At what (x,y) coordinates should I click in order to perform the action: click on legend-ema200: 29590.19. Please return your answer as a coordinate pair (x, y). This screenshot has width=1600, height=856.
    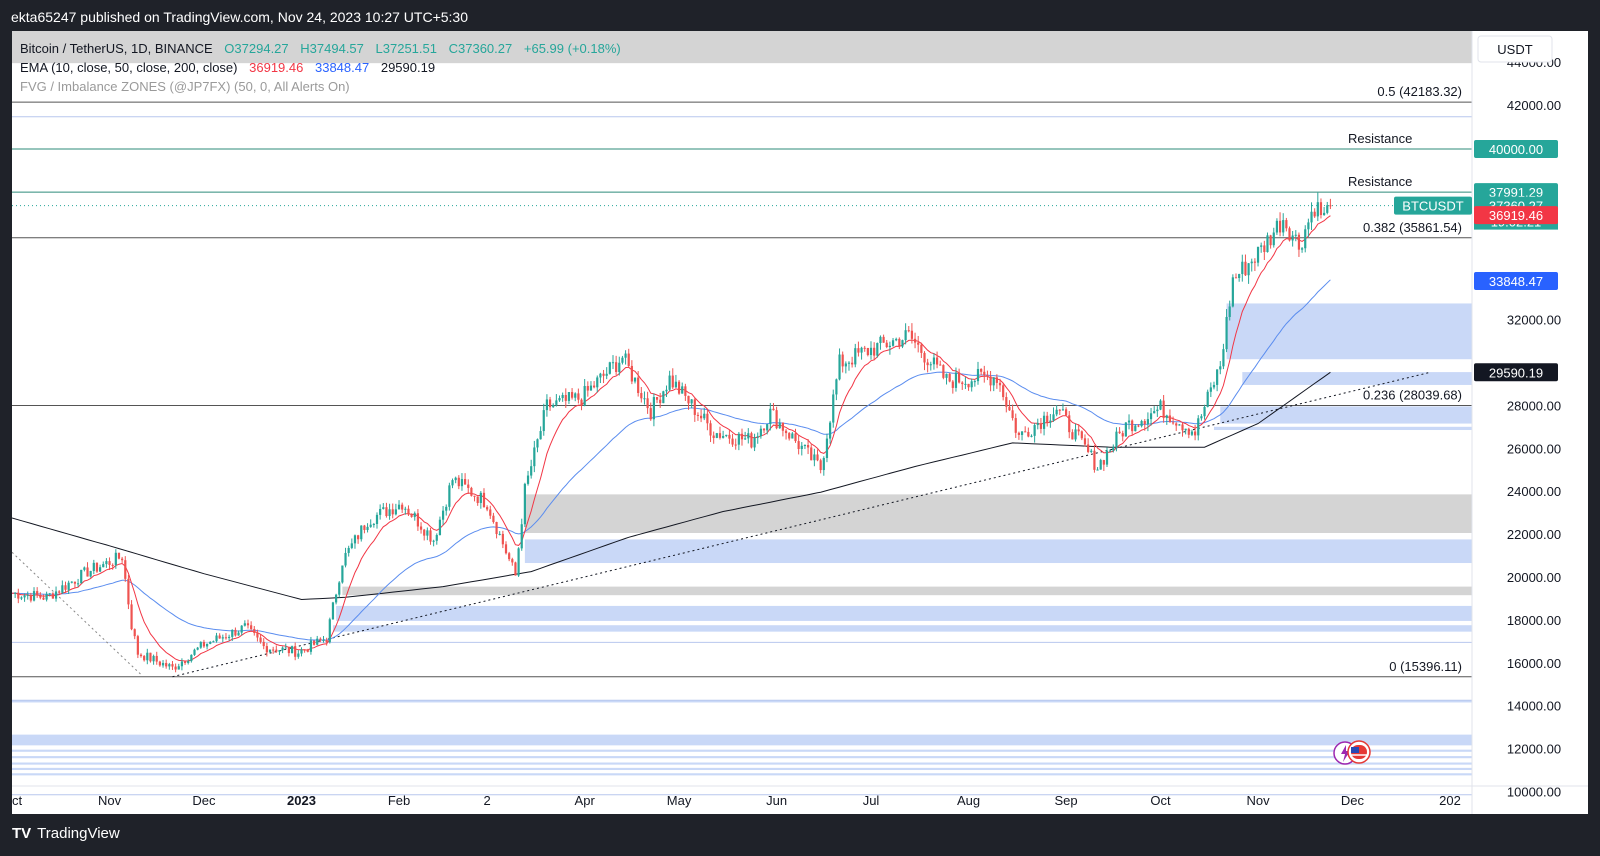
    Looking at the image, I should click on (408, 67).